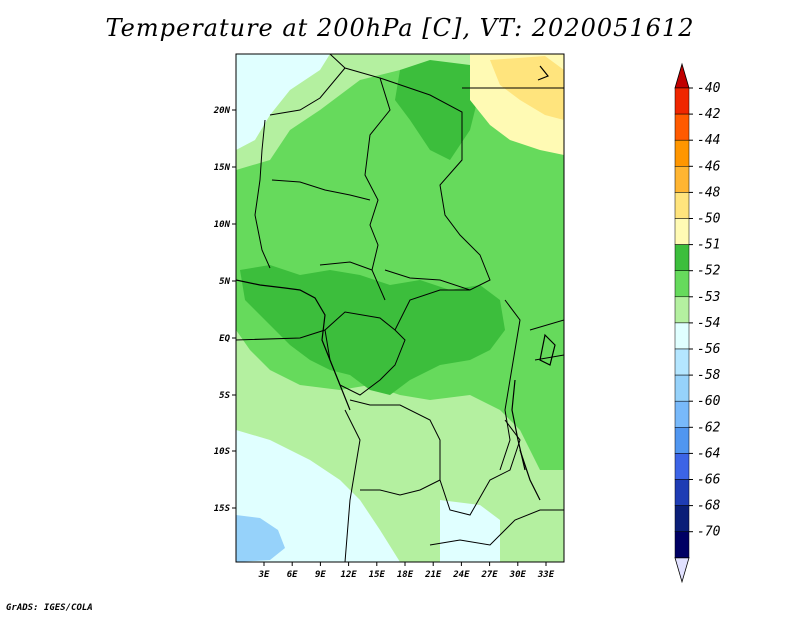 The image size is (800, 618). What do you see at coordinates (709, 166) in the screenshot?
I see `colorbar-label: -46` at bounding box center [709, 166].